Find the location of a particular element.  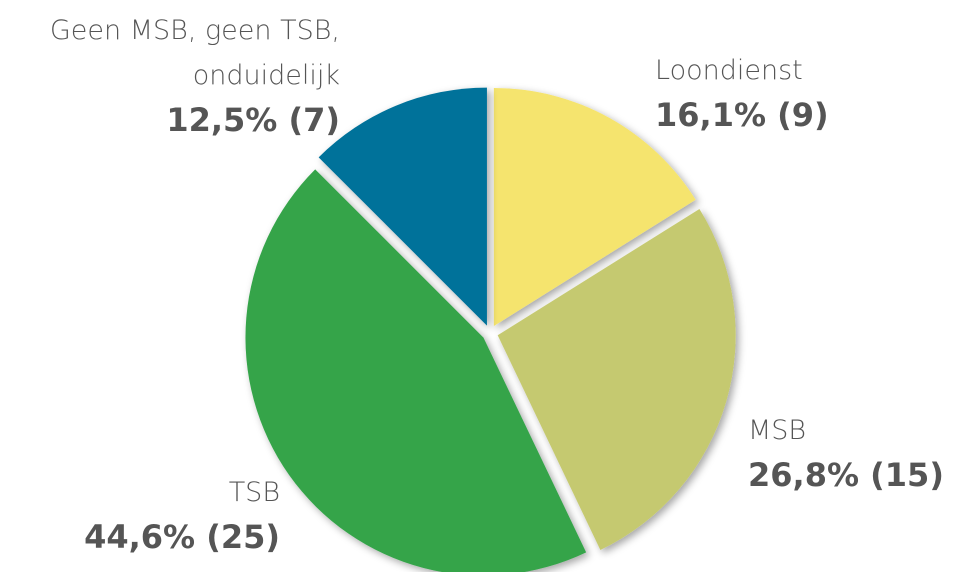

value-label: 12,5% (7) is located at coordinates (253, 120).